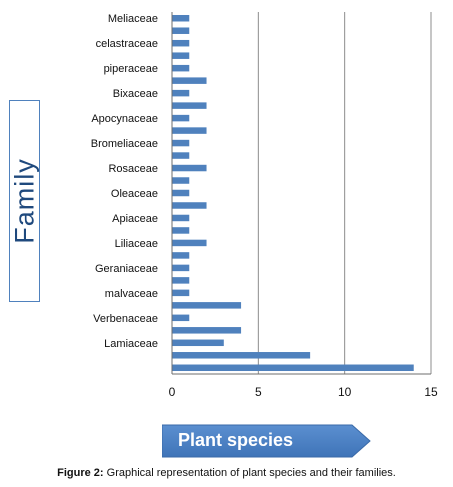 The width and height of the screenshot is (453, 487). I want to click on category-label: Apiaceae, so click(135, 219).